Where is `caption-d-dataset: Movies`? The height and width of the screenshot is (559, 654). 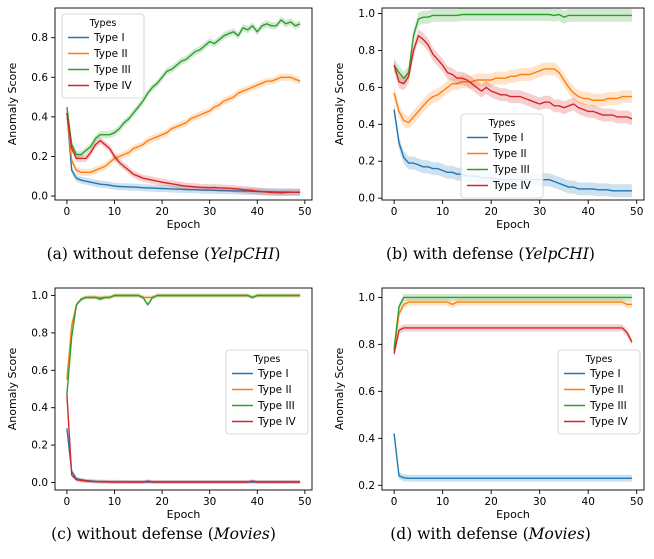
caption-d-dataset: Movies is located at coordinates (556, 534).